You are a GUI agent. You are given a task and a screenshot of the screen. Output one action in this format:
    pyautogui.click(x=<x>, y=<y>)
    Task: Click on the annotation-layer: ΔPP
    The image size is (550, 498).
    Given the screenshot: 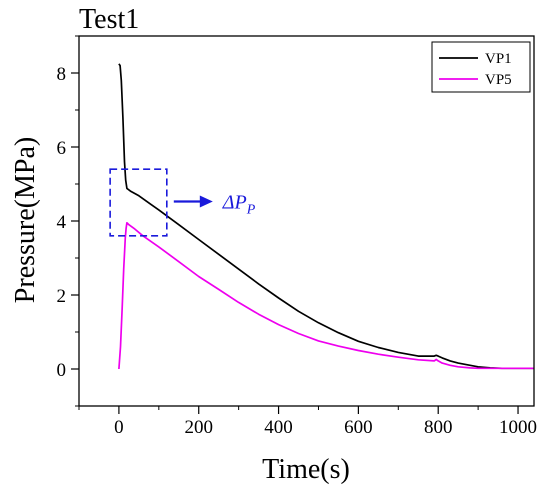 What is the action you would take?
    pyautogui.click(x=182, y=202)
    